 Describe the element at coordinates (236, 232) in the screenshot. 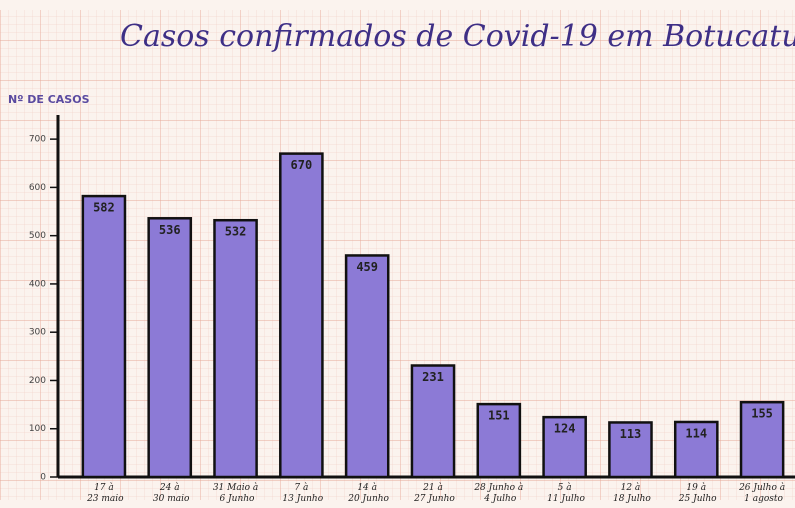

I see `value-label: 532` at that location.